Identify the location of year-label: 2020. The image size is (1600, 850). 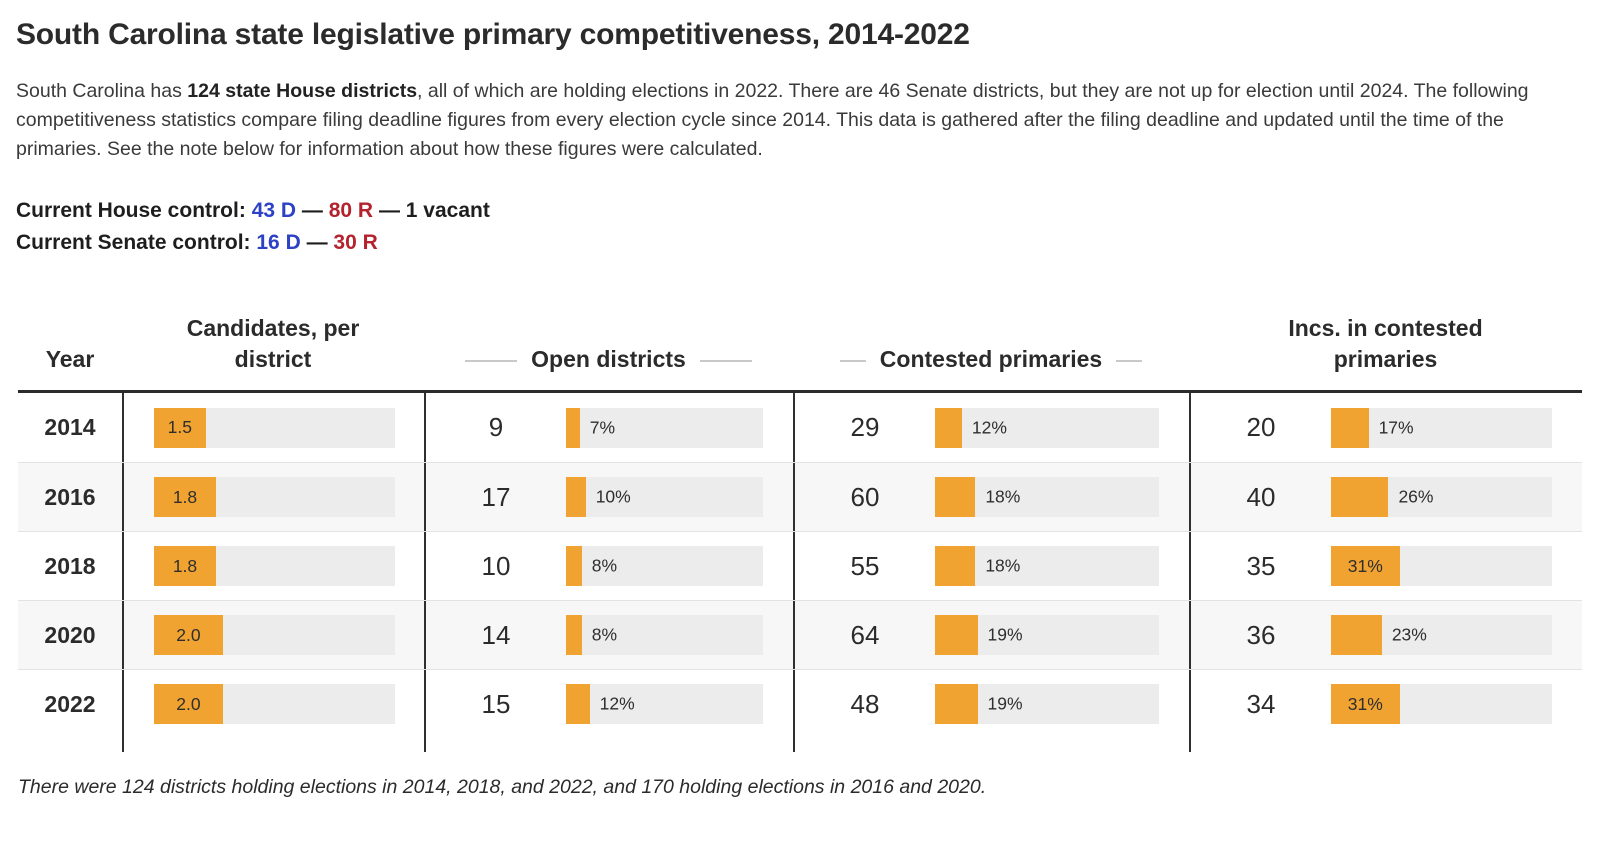
(70, 634).